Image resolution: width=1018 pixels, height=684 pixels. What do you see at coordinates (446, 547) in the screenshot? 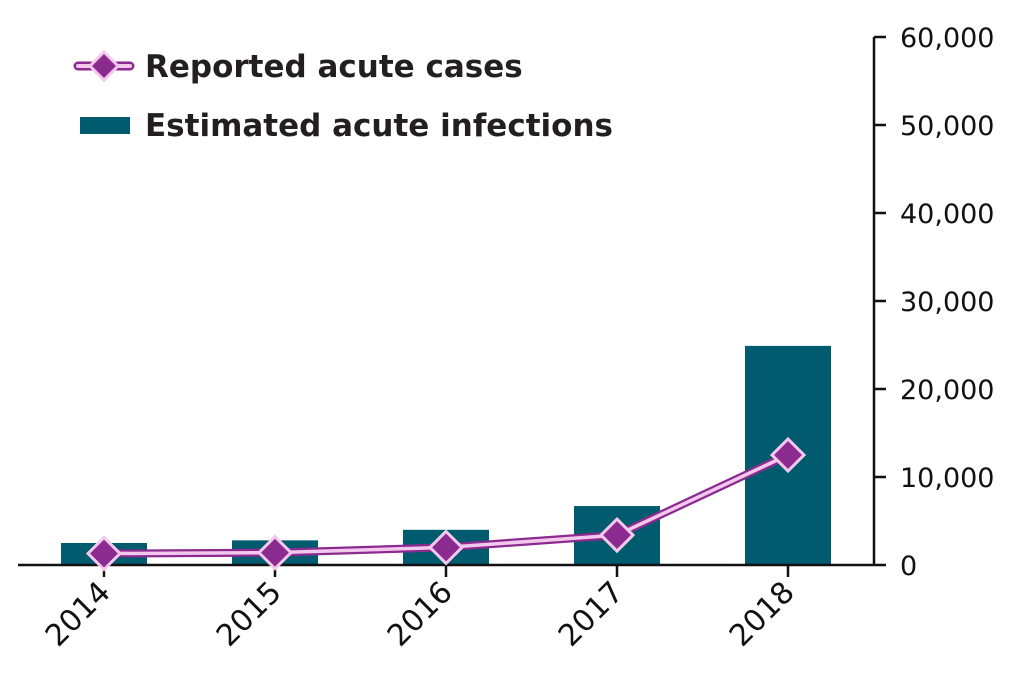
I see `point-2016` at bounding box center [446, 547].